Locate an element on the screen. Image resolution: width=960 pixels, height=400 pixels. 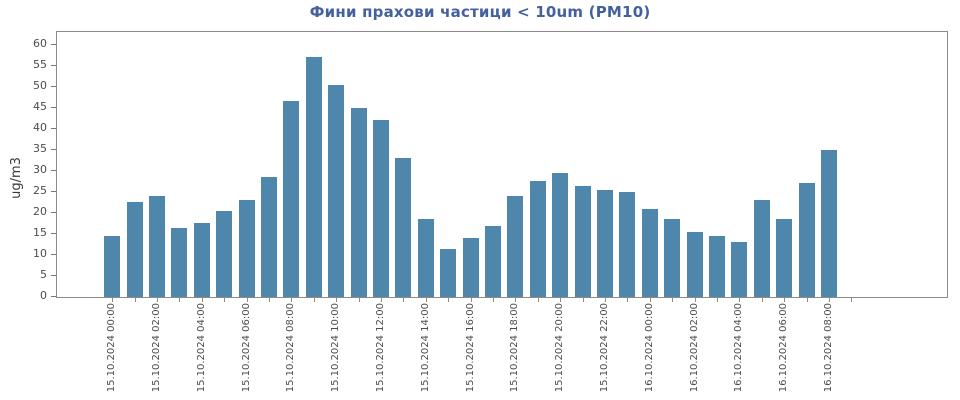
x-tick-label: 15.10.2024 10:00 is located at coordinates (336, 348).